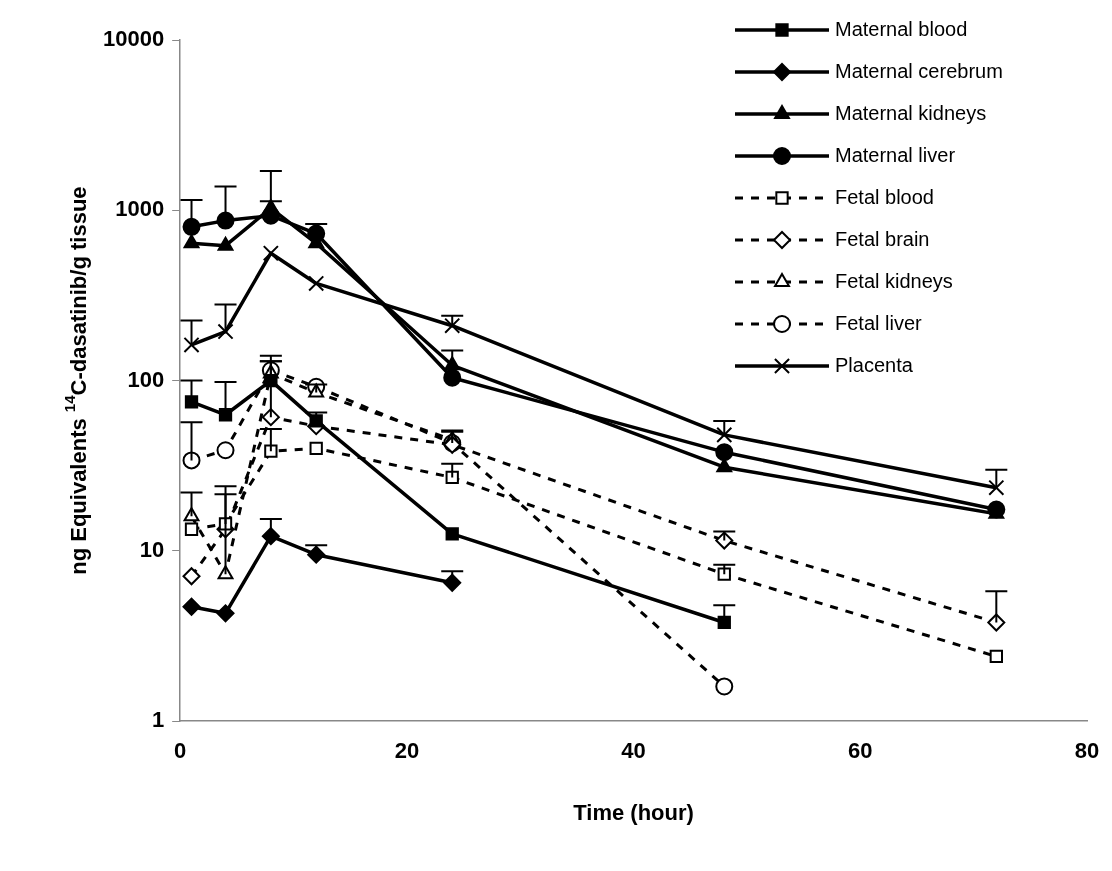  Describe the element at coordinates (152, 549) in the screenshot. I see `y-tick-label: 10` at that location.